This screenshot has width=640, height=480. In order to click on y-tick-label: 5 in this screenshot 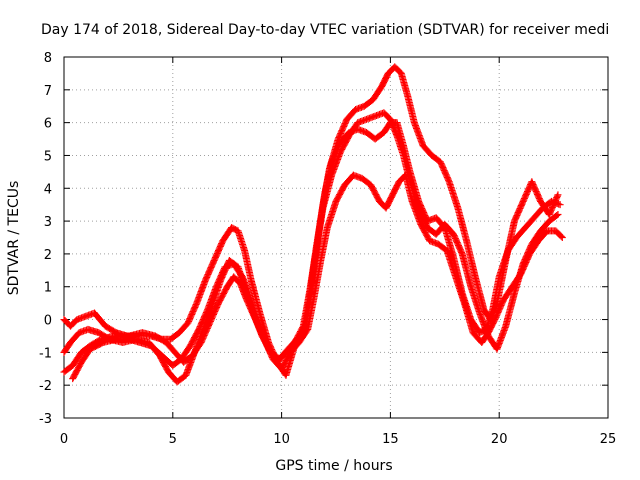, I will do `click(48, 156)`.